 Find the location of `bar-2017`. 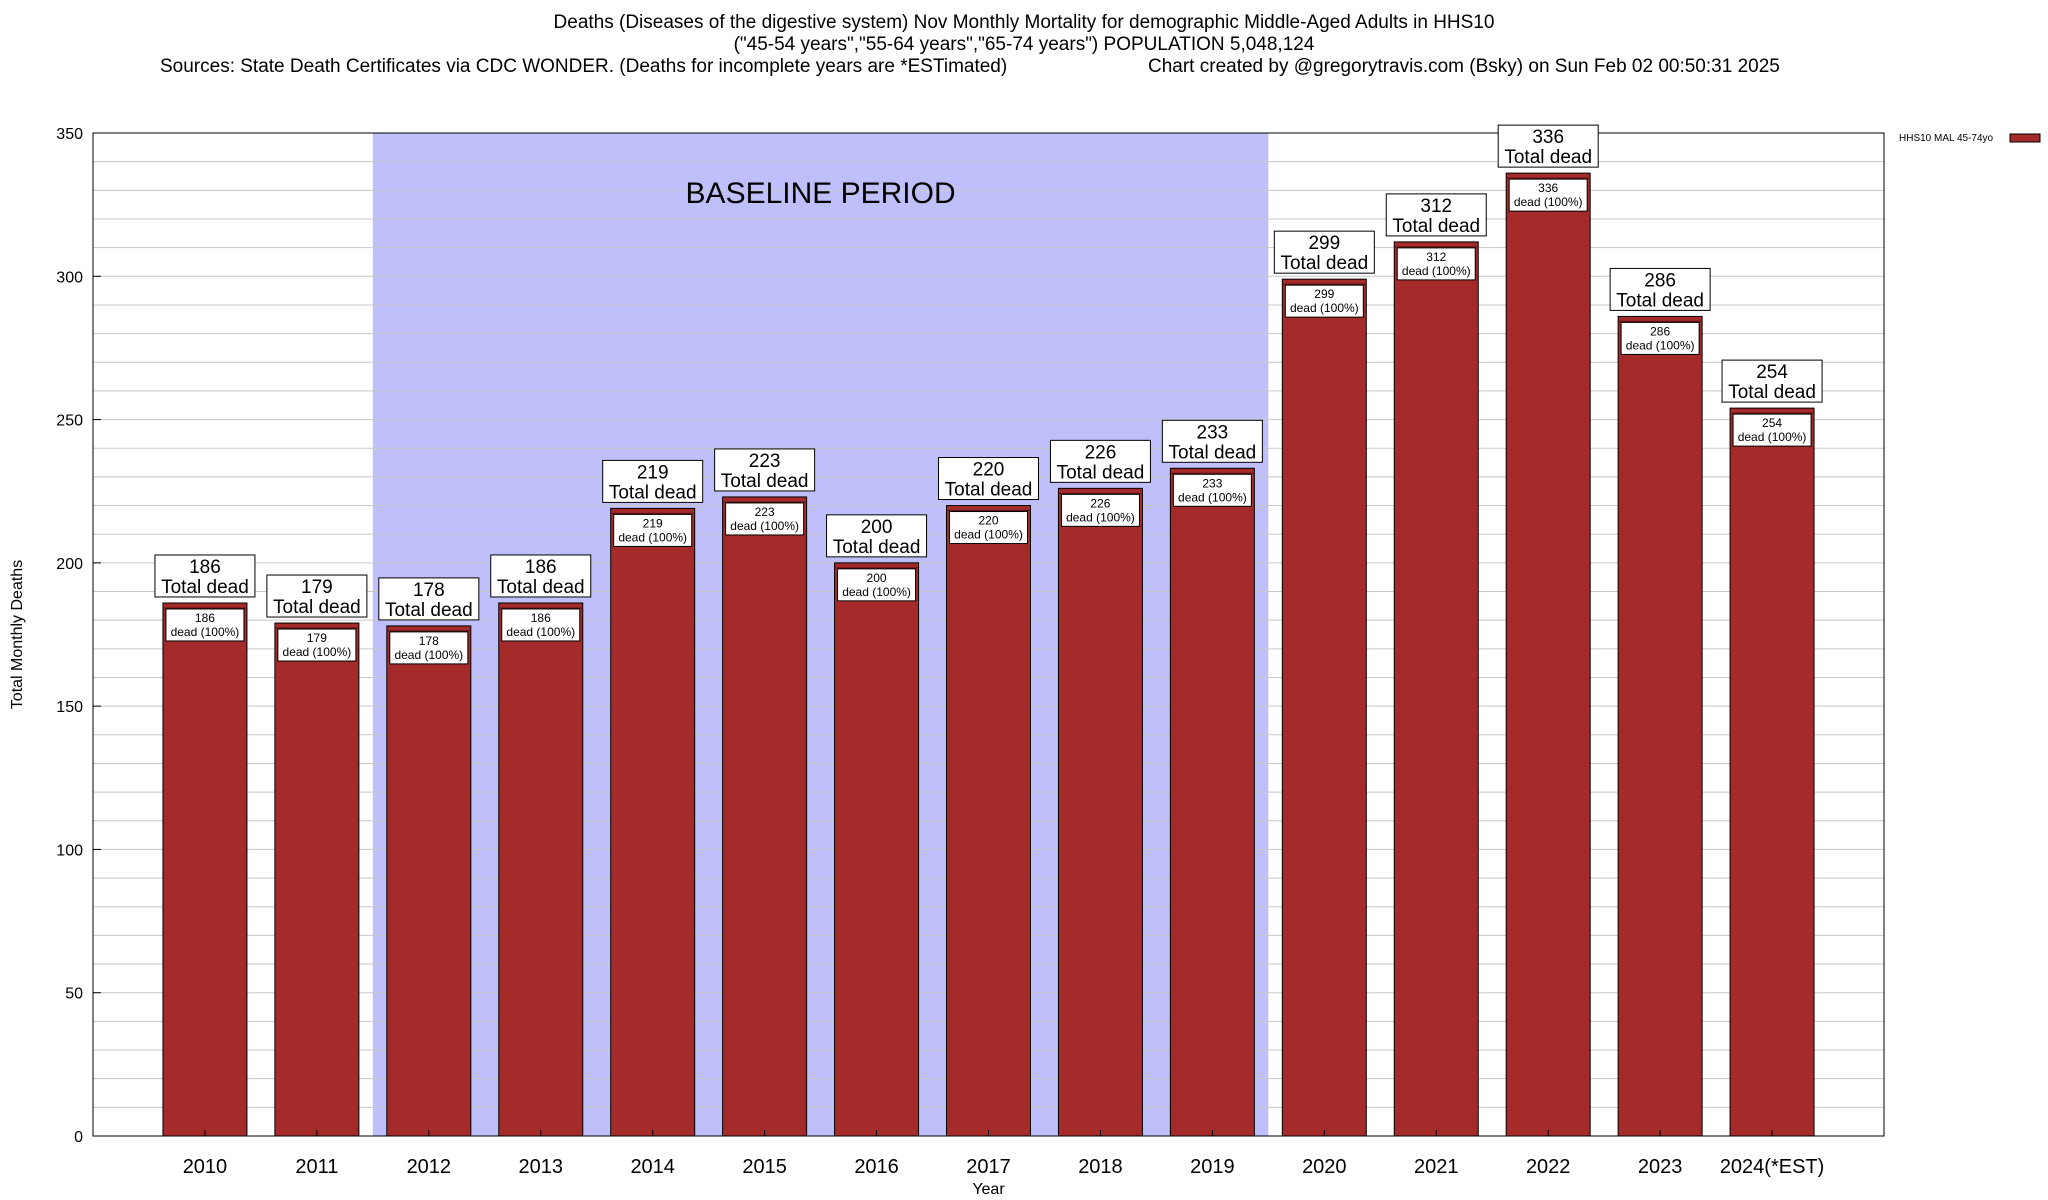

bar-2017 is located at coordinates (988, 821).